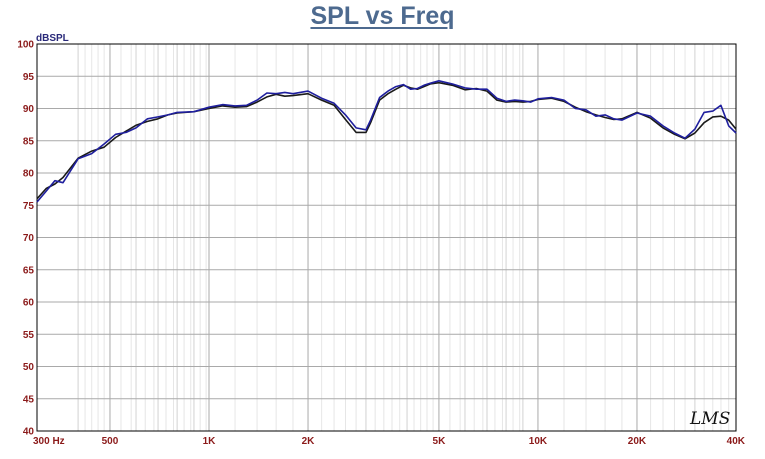  What do you see at coordinates (210, 441) in the screenshot?
I see `x-tick-label: 1K` at bounding box center [210, 441].